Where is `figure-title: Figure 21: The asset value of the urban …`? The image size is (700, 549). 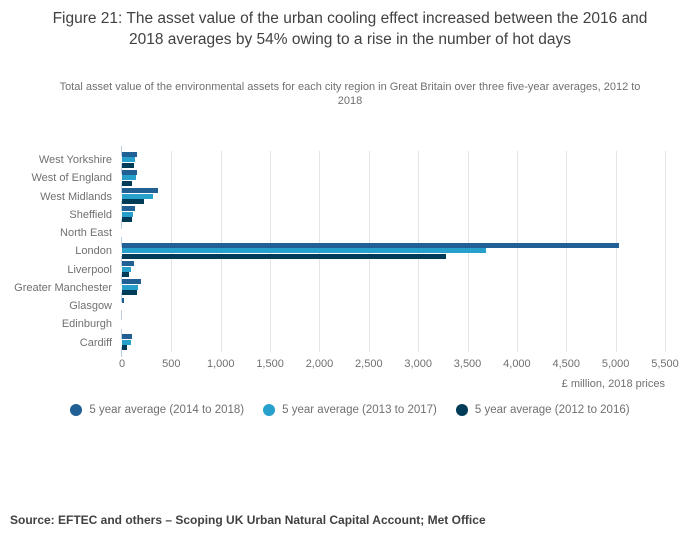 figure-title: Figure 21: The asset value of the urban … is located at coordinates (350, 29).